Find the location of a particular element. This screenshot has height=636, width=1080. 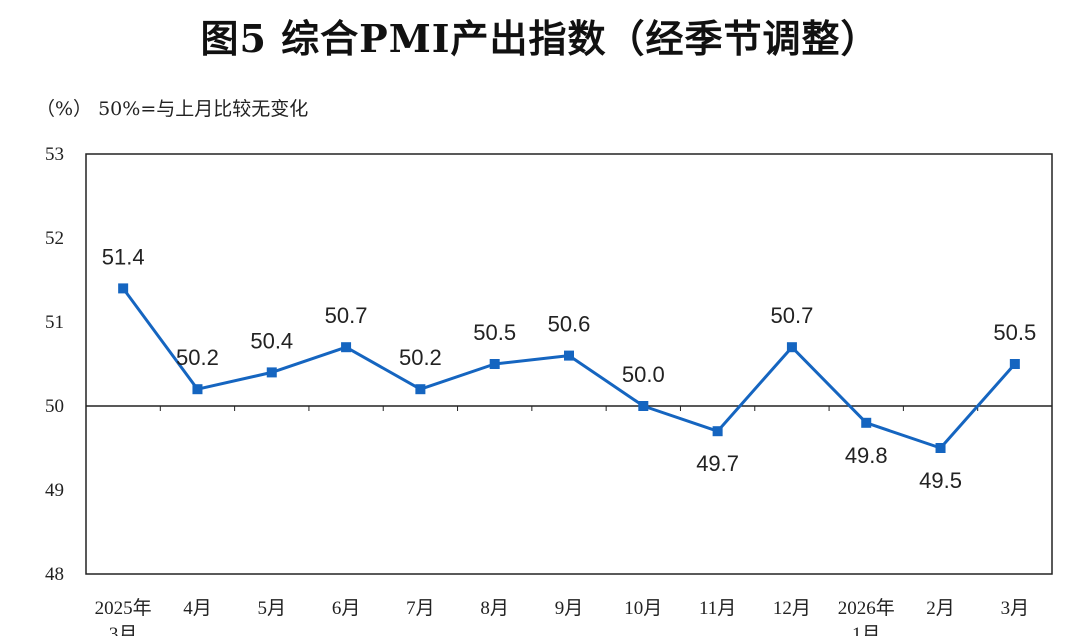

y-tick-label: 53 is located at coordinates (54, 154).